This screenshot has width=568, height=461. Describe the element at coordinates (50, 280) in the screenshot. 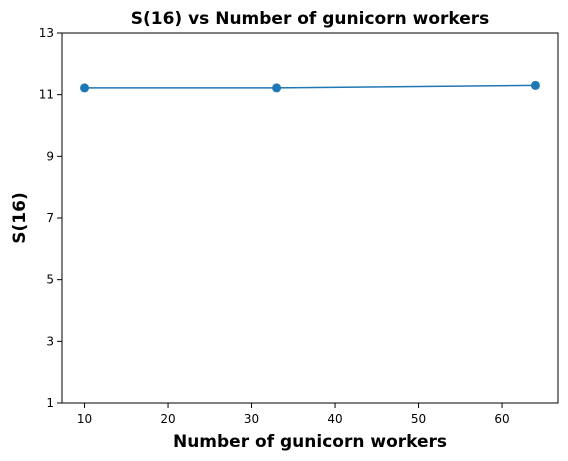

I see `y-tick-label: 5` at that location.